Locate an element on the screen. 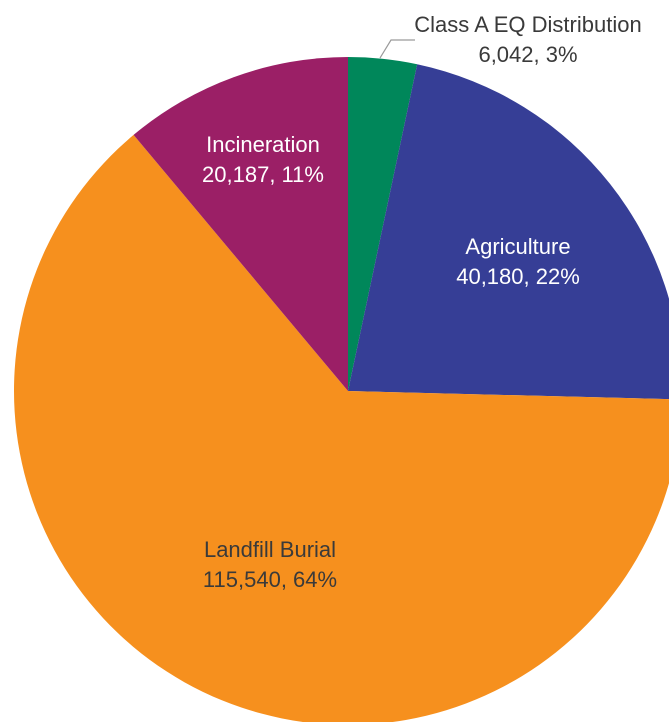 The width and height of the screenshot is (669, 722). slice-value-label: 40,180, 22% is located at coordinates (518, 276).